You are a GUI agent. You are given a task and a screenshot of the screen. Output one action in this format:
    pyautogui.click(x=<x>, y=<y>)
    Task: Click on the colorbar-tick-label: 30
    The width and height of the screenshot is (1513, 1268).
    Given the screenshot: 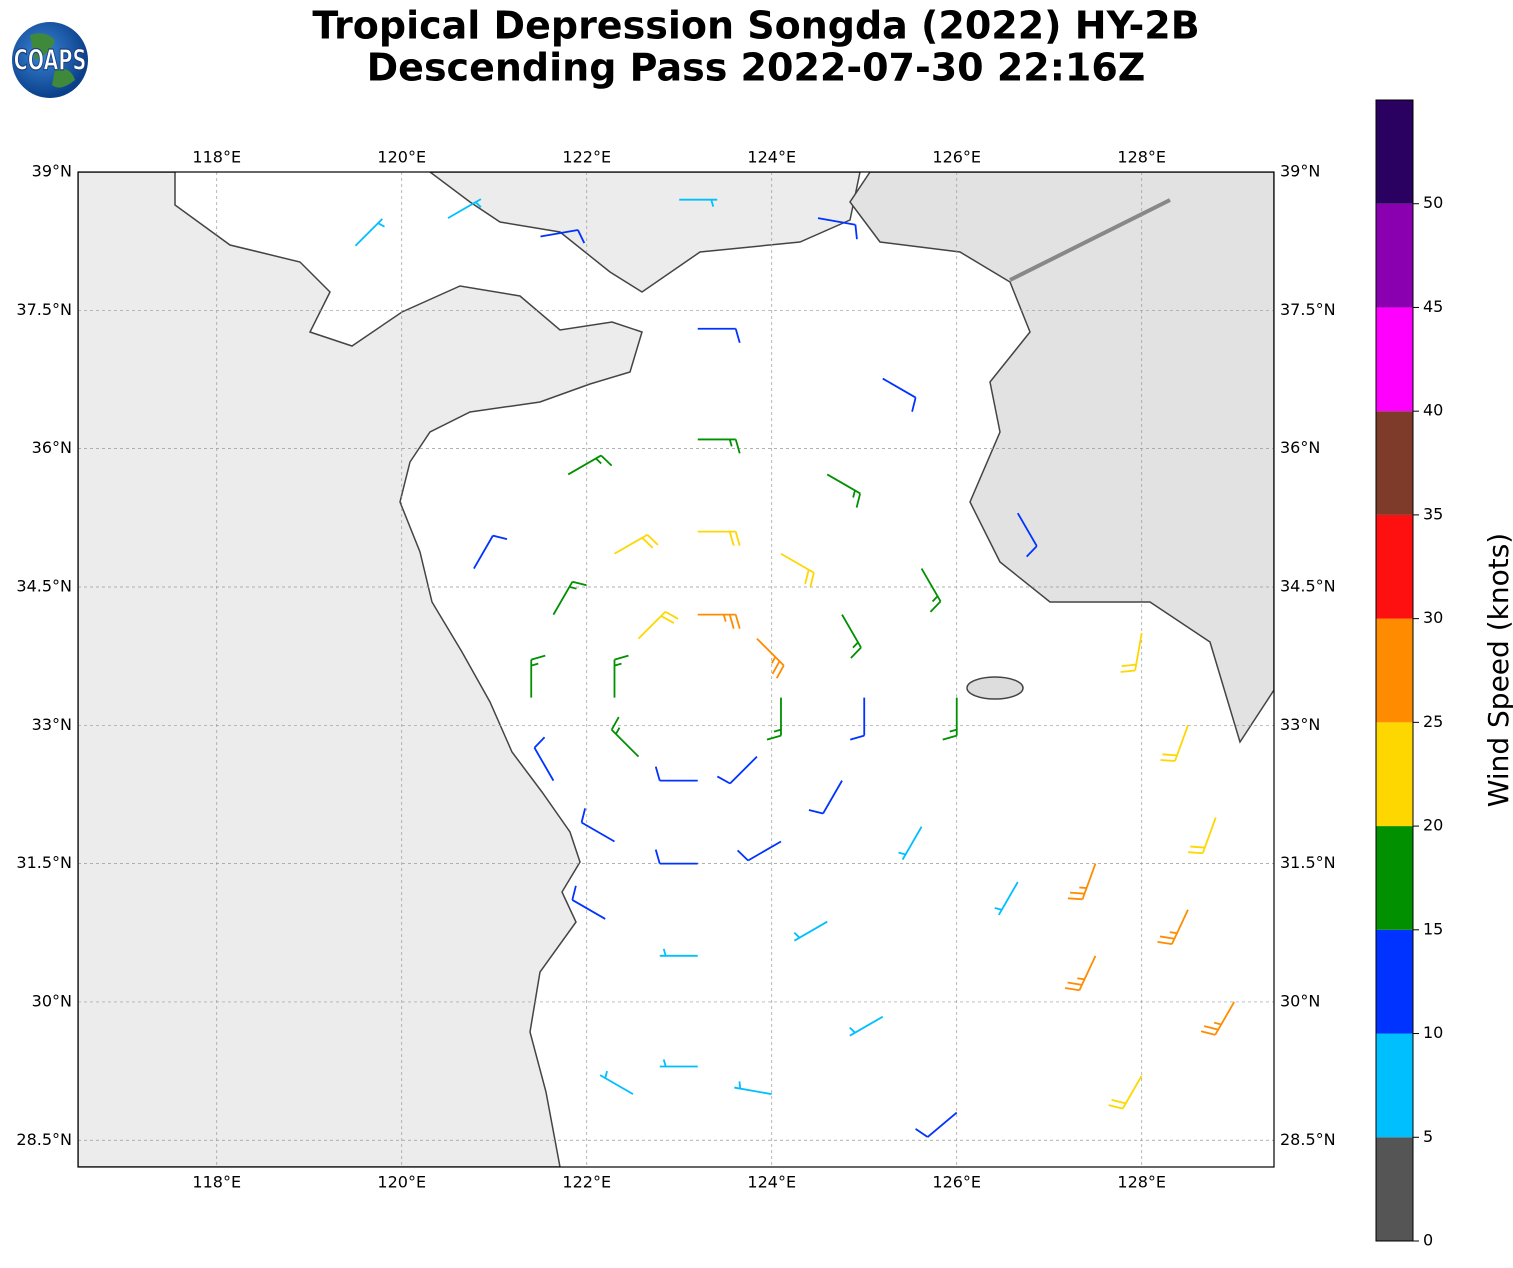 What is the action you would take?
    pyautogui.click(x=1433, y=617)
    